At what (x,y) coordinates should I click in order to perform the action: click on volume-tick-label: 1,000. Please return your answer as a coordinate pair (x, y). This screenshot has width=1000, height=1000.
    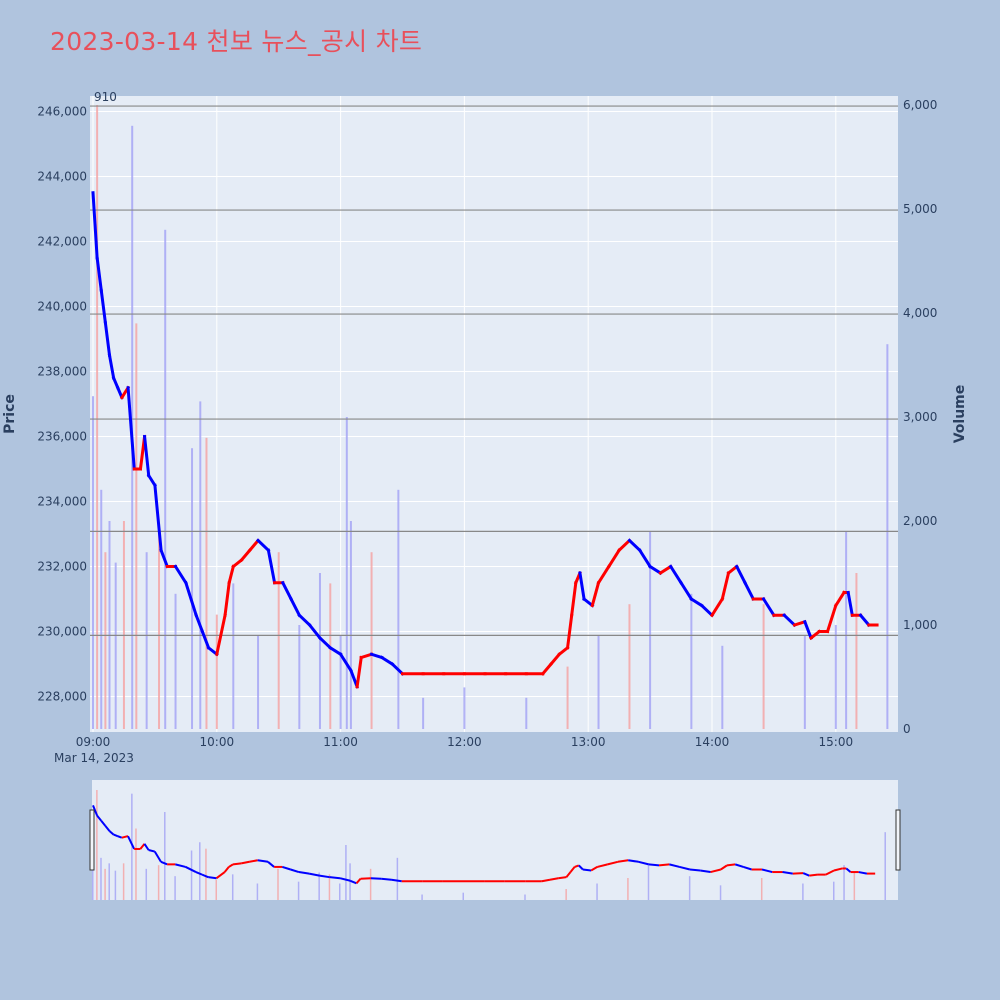
    Looking at the image, I should click on (920, 625).